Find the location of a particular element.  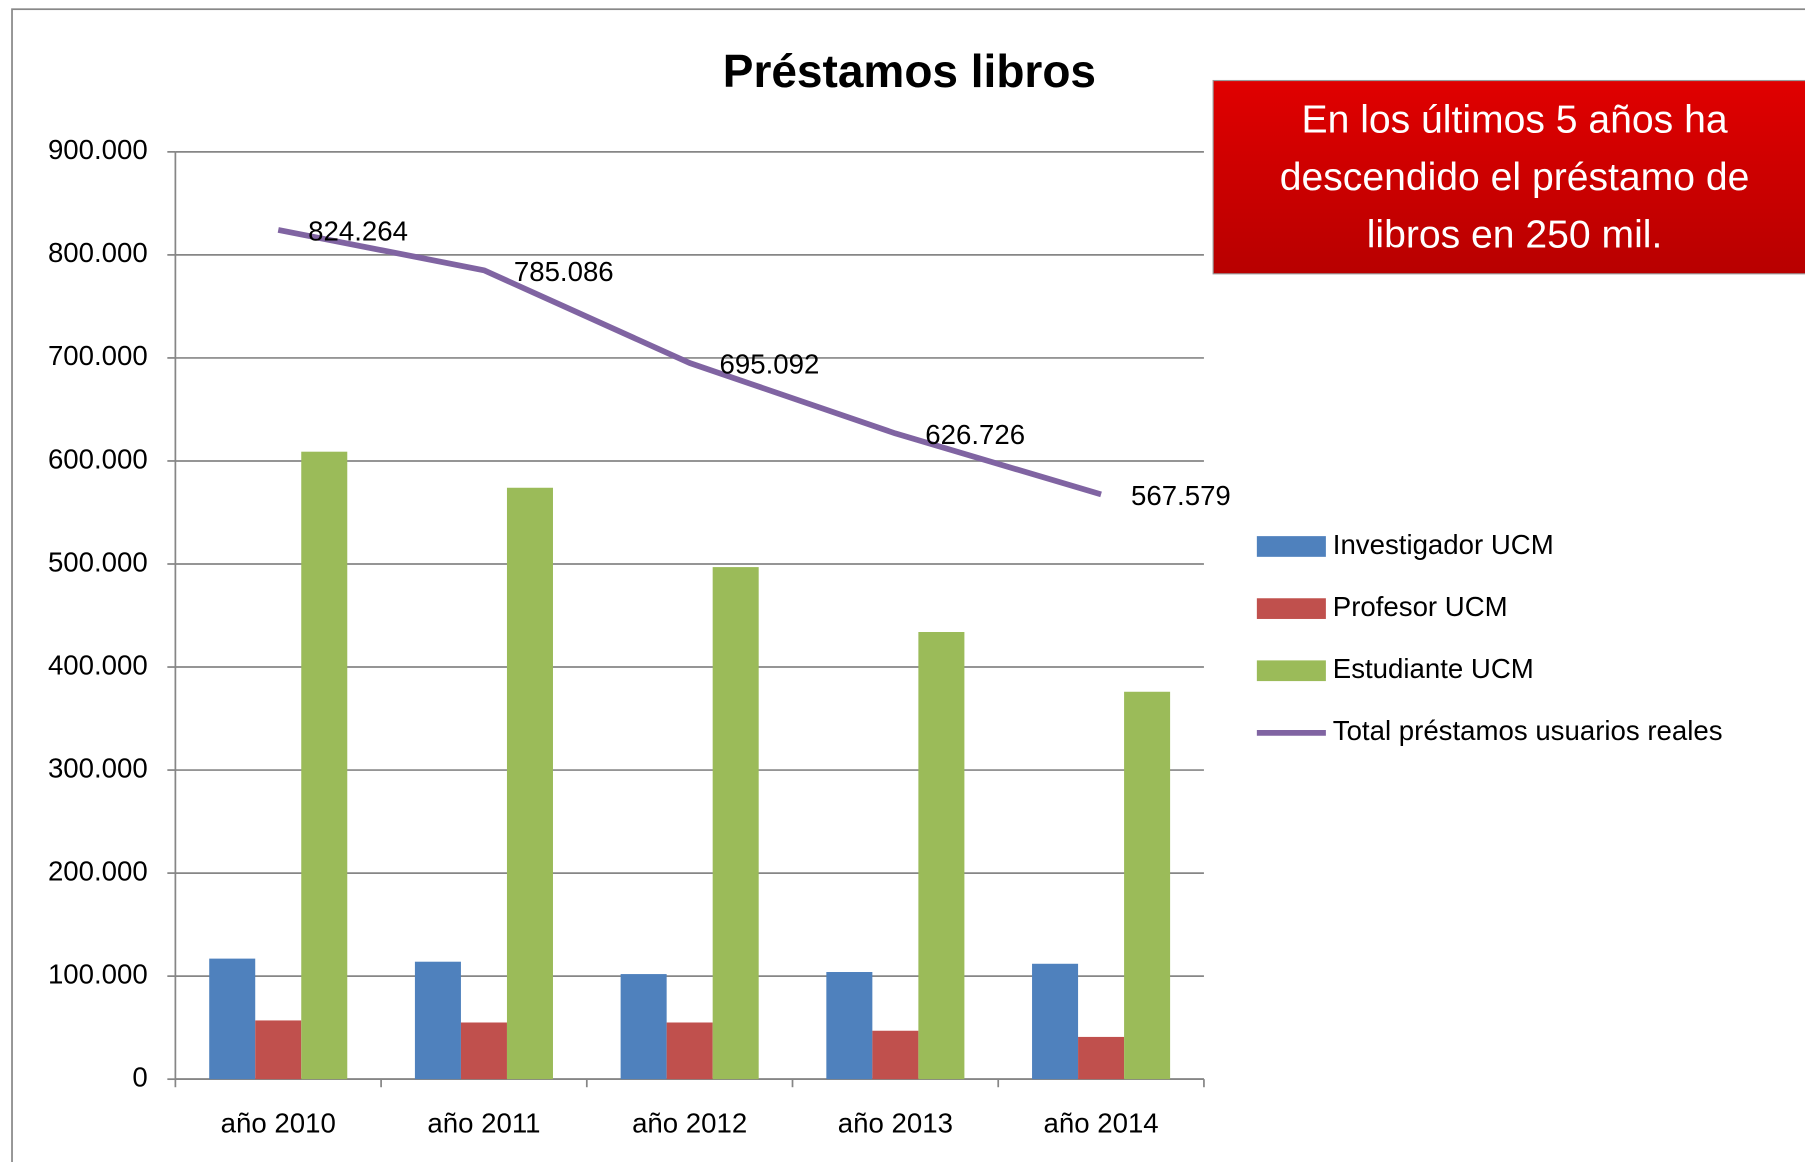

data-label: 567.579 is located at coordinates (1181, 495).